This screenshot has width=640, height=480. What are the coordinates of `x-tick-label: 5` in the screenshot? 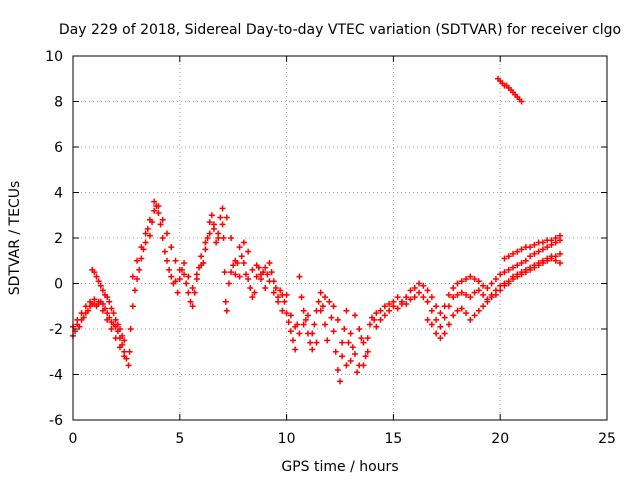 It's located at (179, 439).